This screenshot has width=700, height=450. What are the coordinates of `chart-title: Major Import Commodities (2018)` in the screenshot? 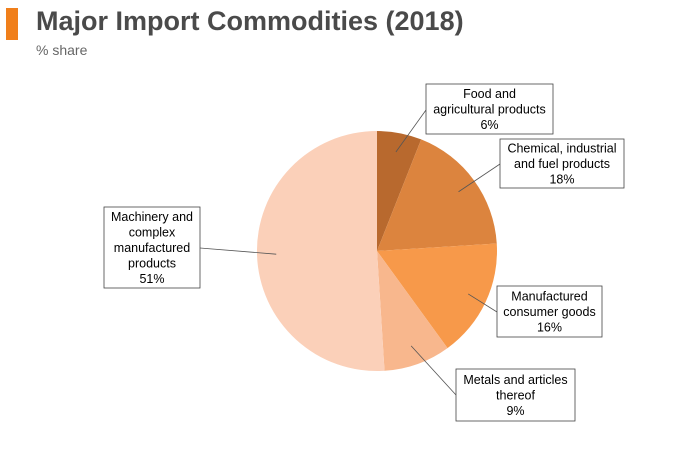 It's located at (250, 21).